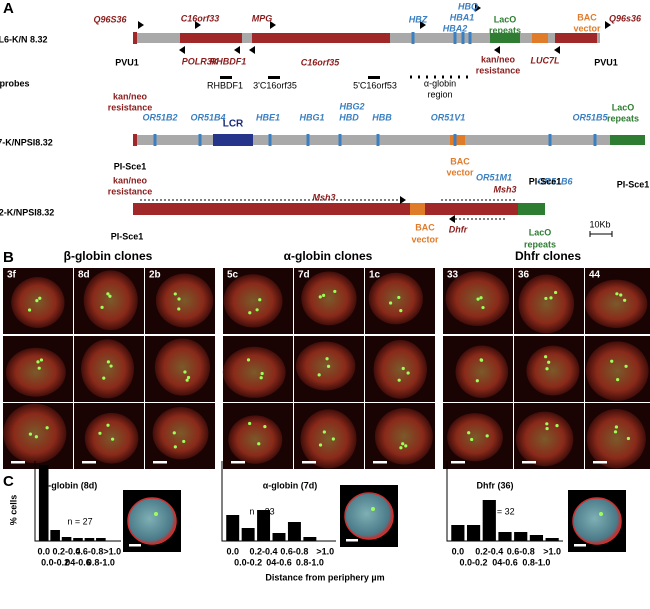 This screenshot has width=650, height=609. Describe the element at coordinates (15, 83) in the screenshot. I see `label: FISH probes` at that location.